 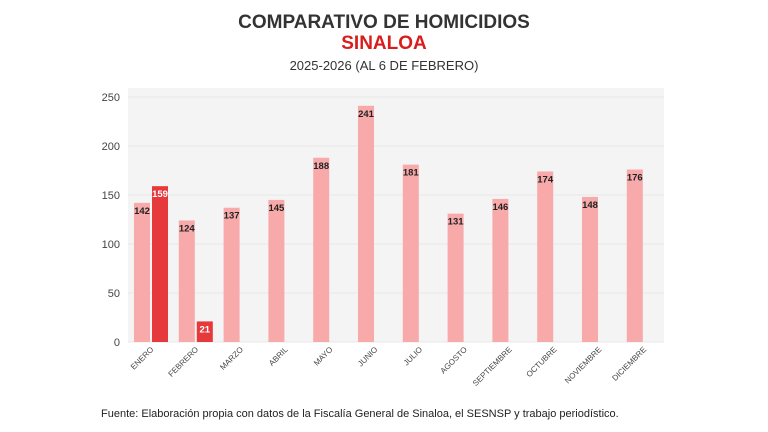 What do you see at coordinates (542, 362) in the screenshot?
I see `x-tick-label: OCTUBRE` at bounding box center [542, 362].